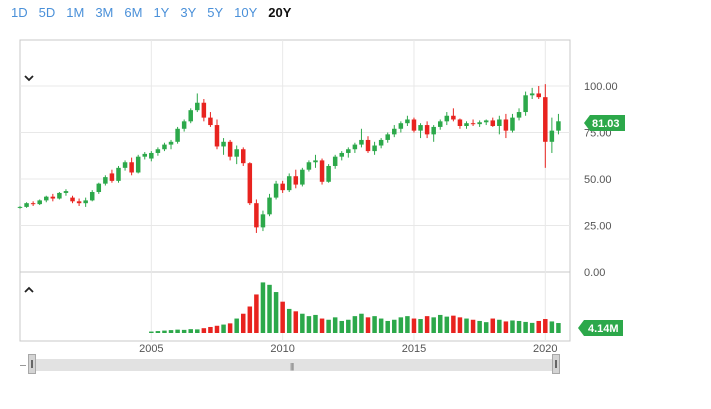  I want to click on range-tab-6m: 6M, so click(133, 12).